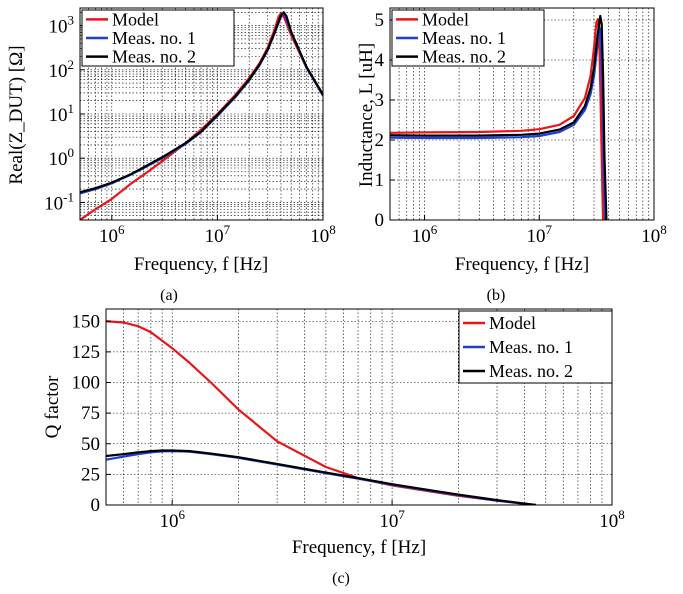  Describe the element at coordinates (52, 406) in the screenshot. I see `y-axis-title: Q factor` at that location.